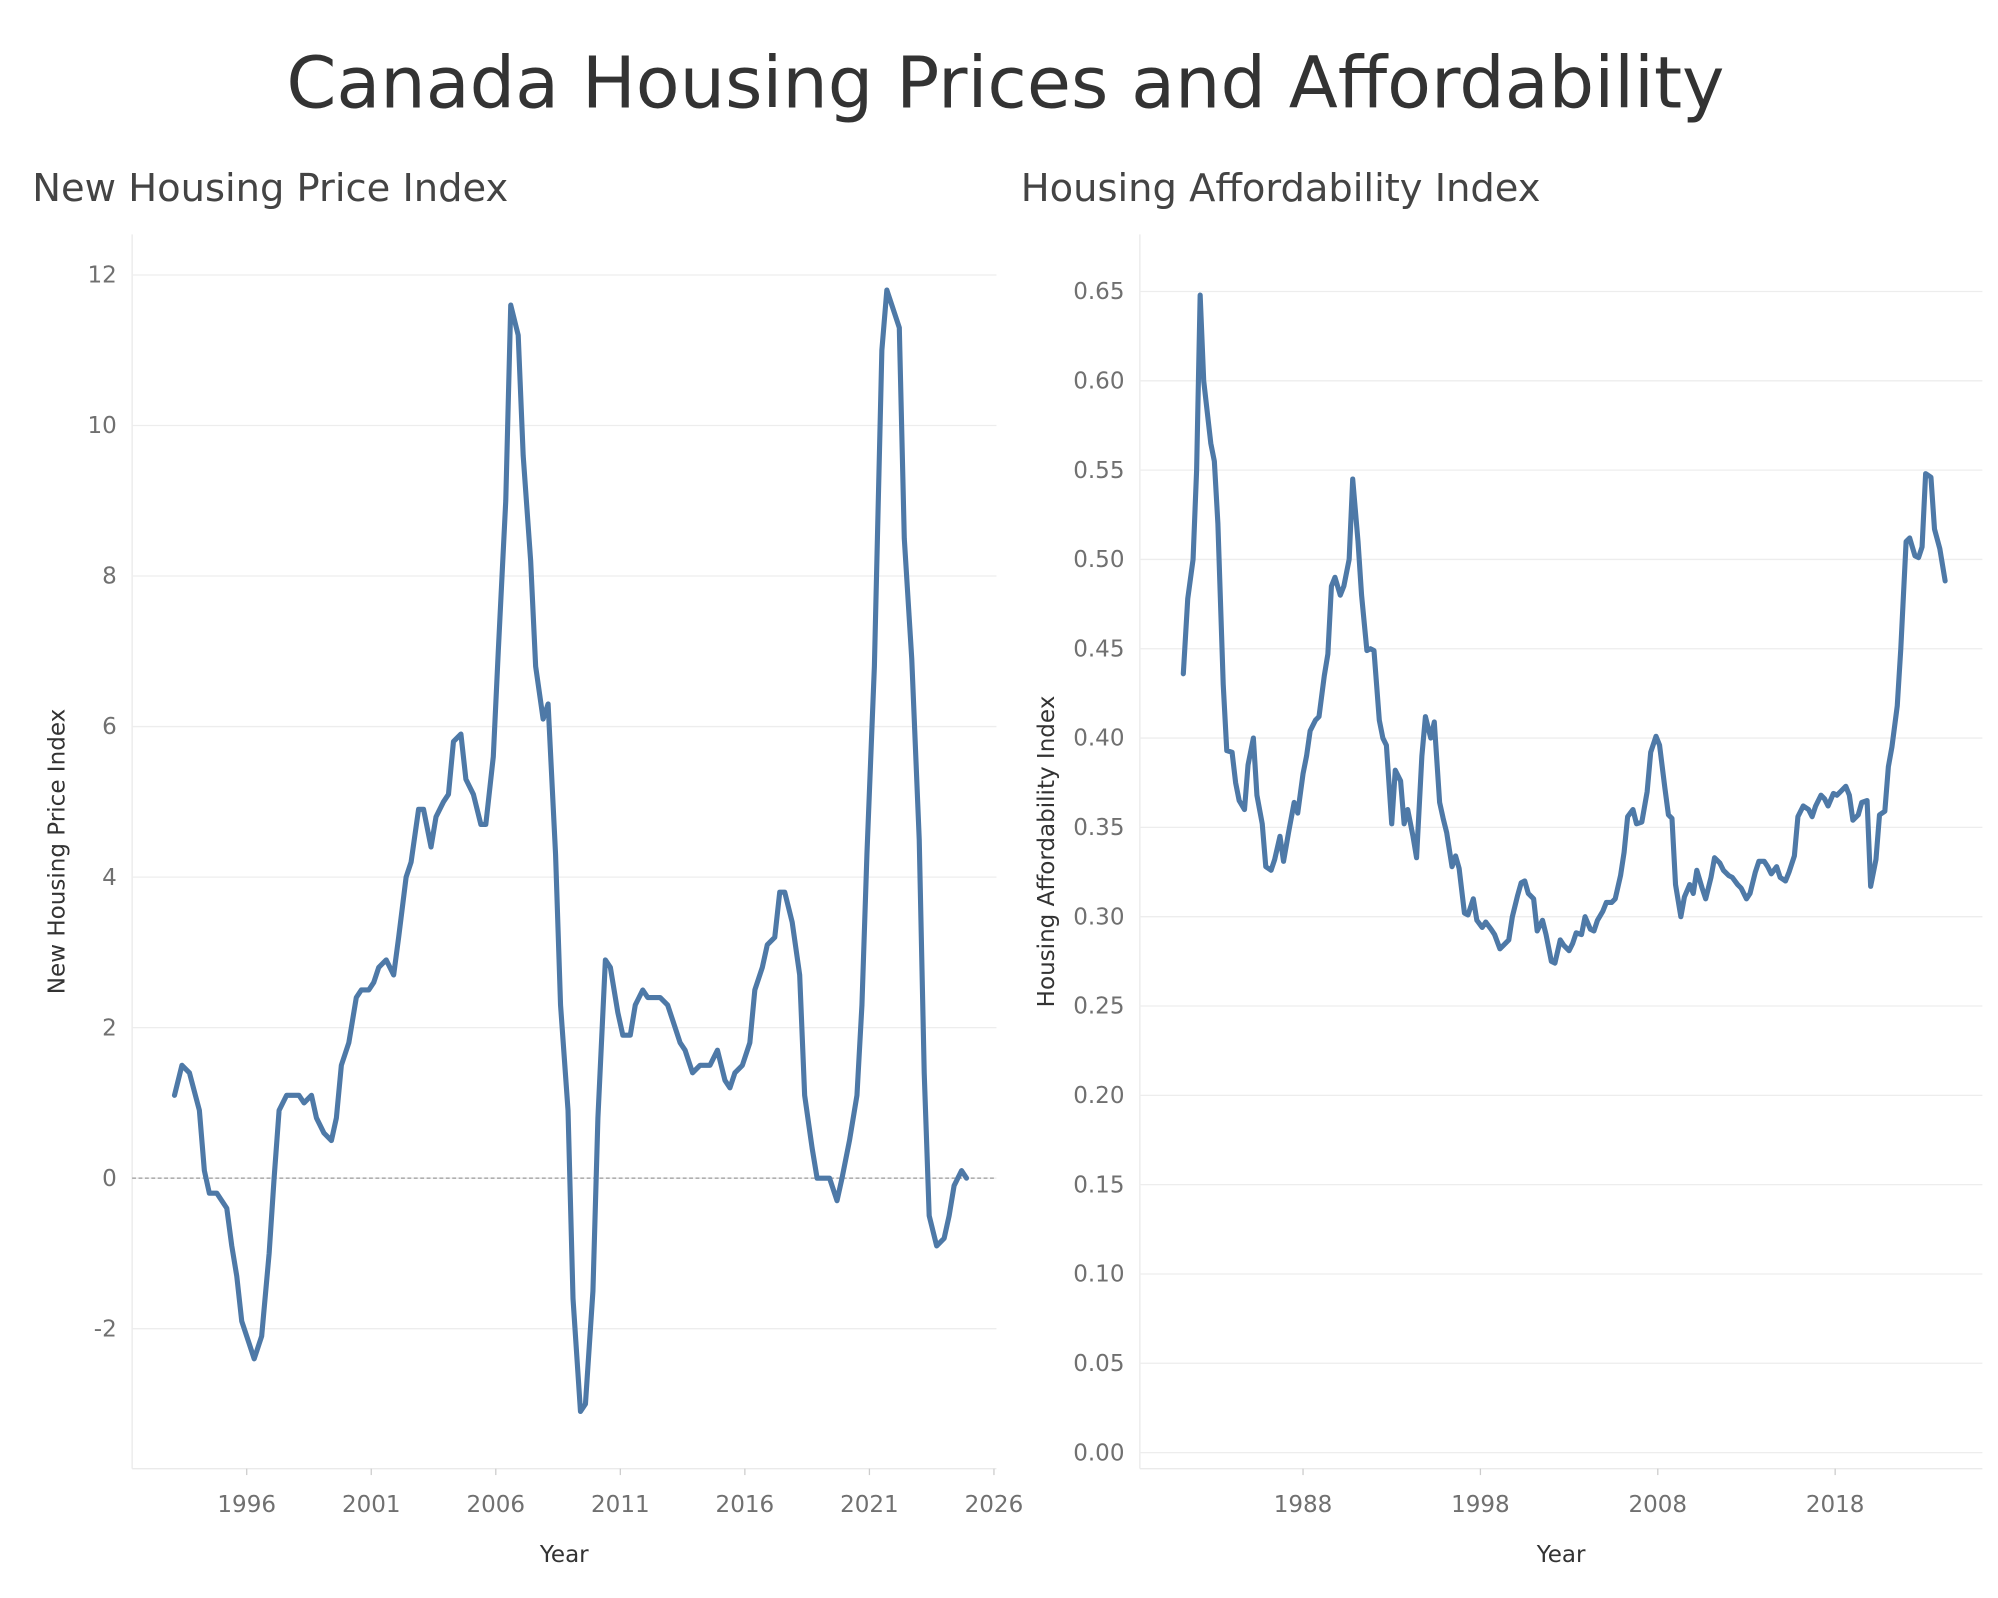 This screenshot has width=1998, height=1598. I want to click on y-tick-label: 0, so click(109, 1179).